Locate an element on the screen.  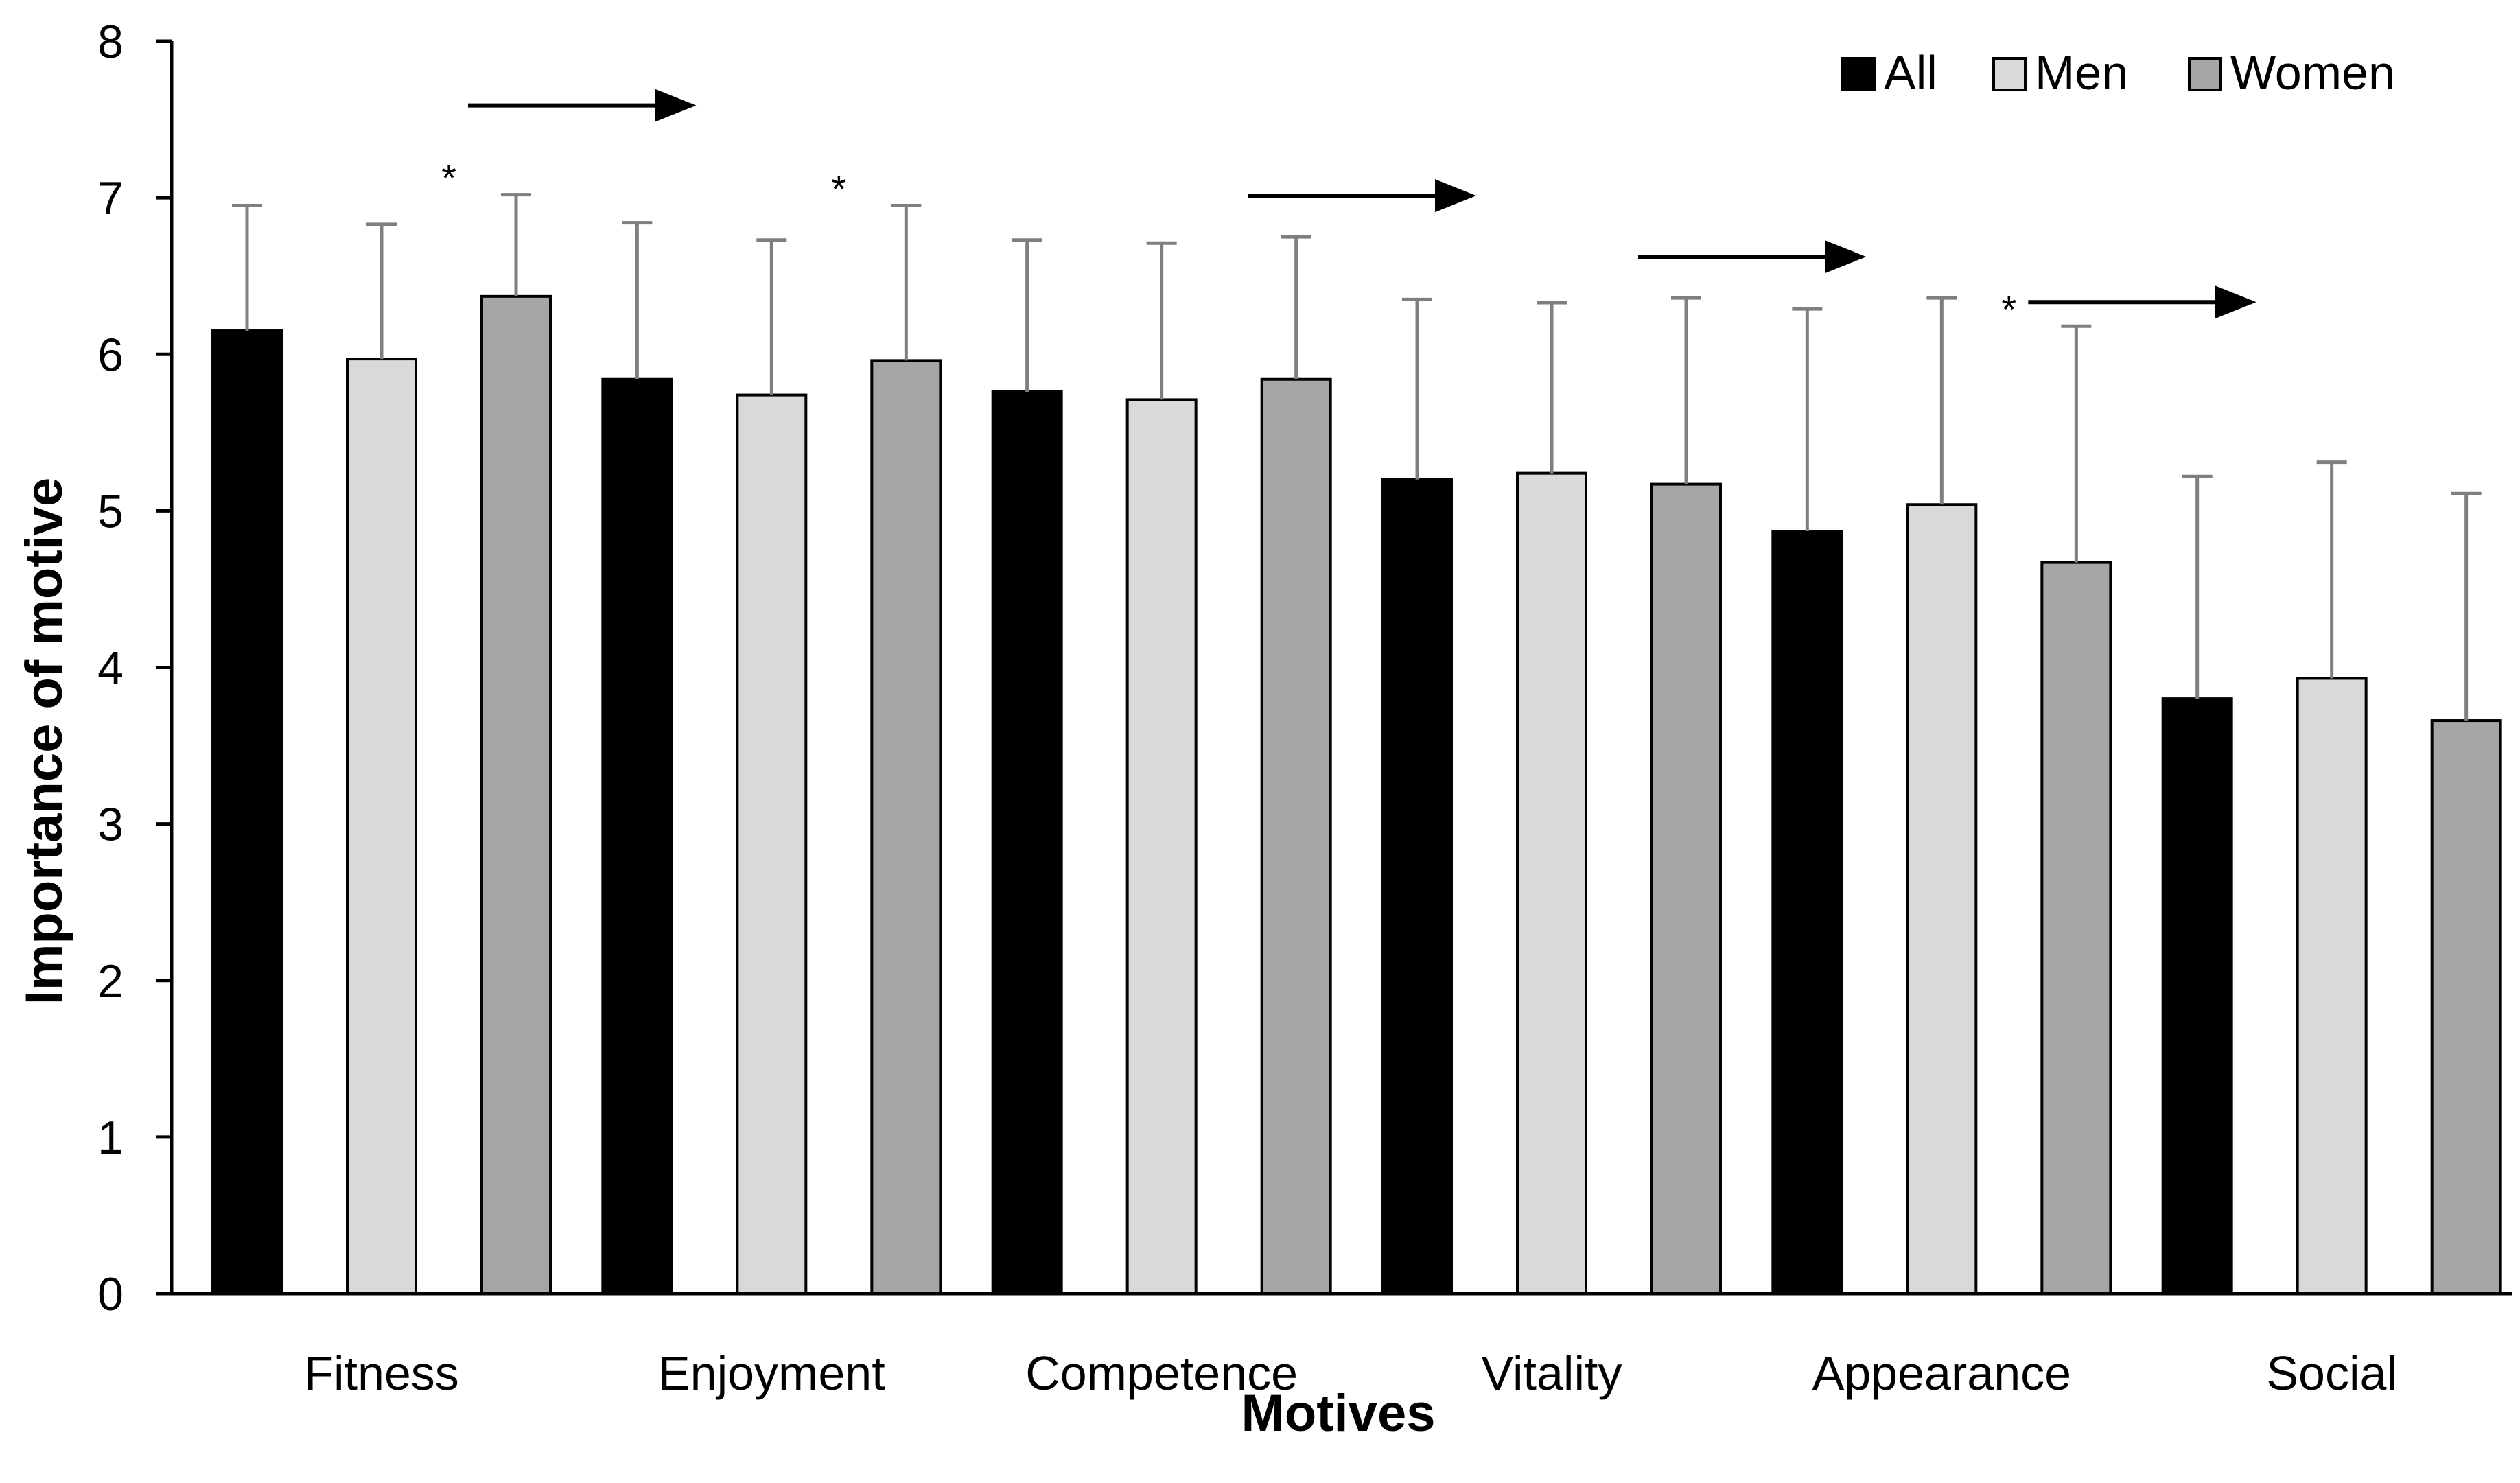
bar-women-appearance is located at coordinates (2076, 928).